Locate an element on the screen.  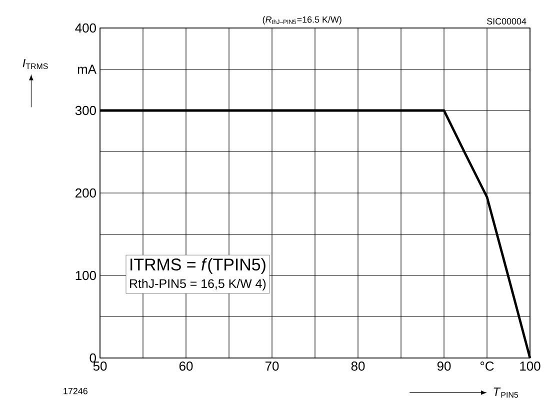
x-tick-label: 60 is located at coordinates (186, 366).